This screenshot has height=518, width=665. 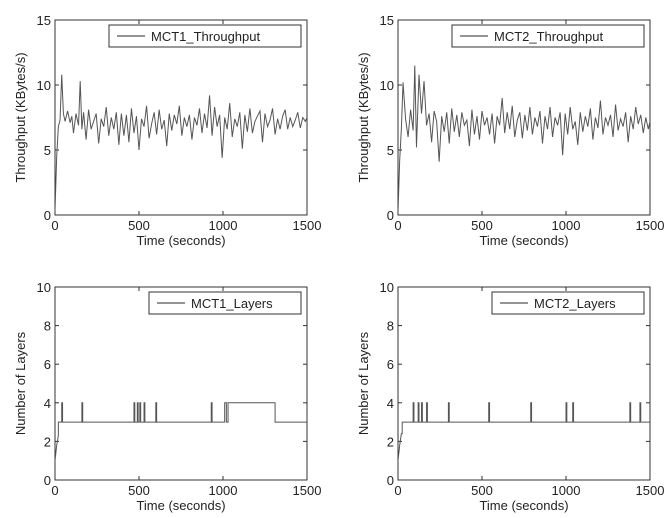 I want to click on legend: MCT2_Throughput, so click(x=548, y=36).